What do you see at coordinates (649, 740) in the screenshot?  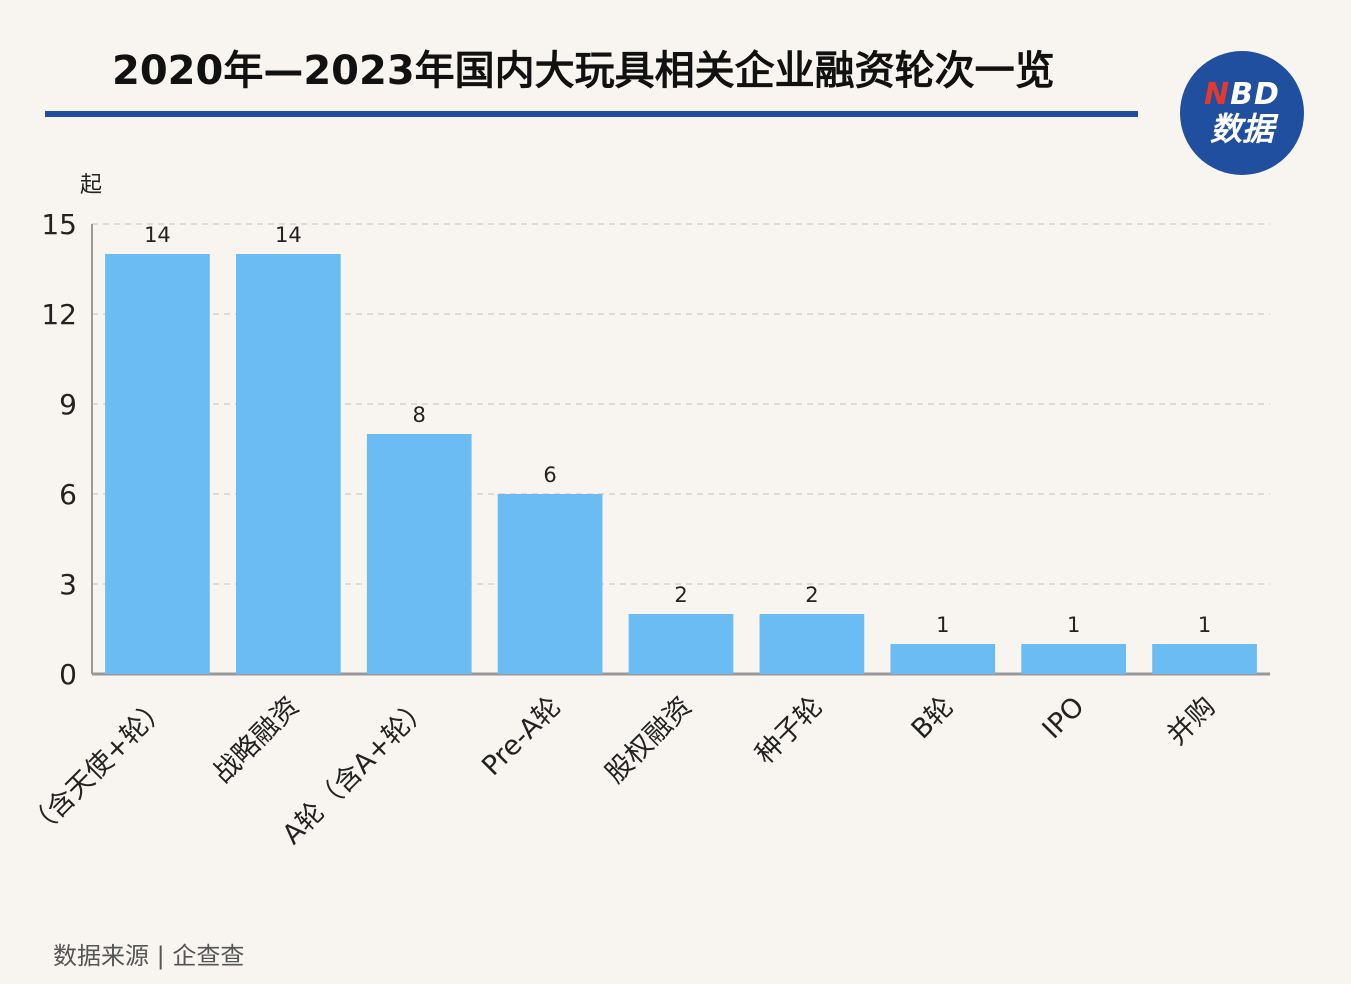 I see `x-tick-label: 股权融资` at bounding box center [649, 740].